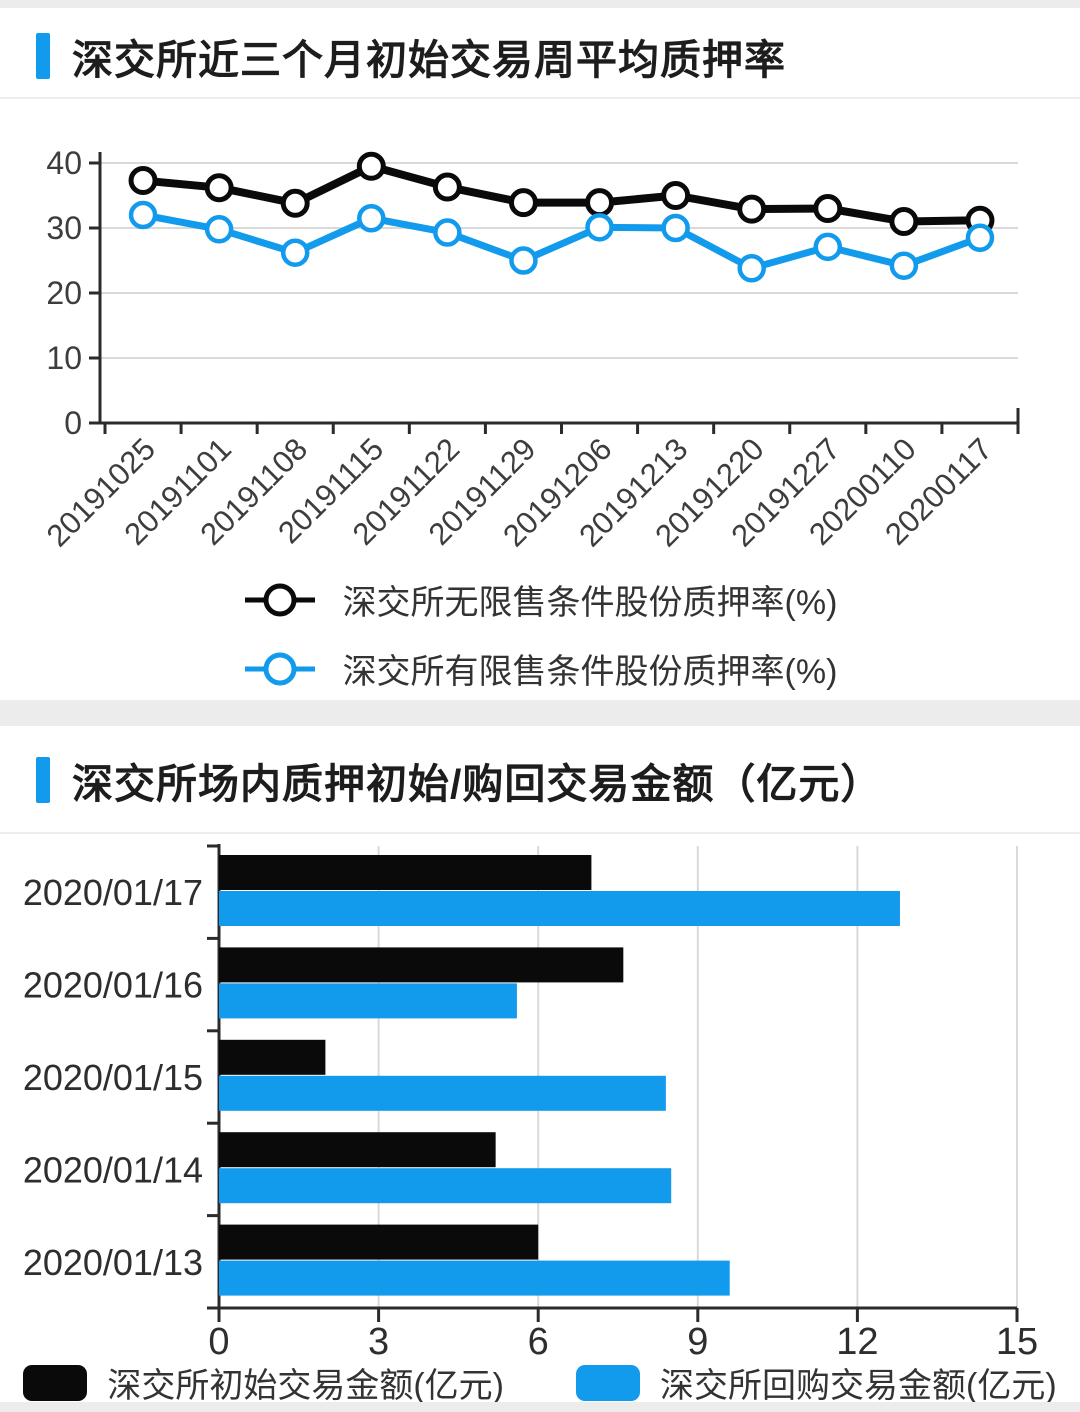 This screenshot has height=1412, width=1080. What do you see at coordinates (1017, 1342) in the screenshot?
I see `svg-text: 15` at bounding box center [1017, 1342].